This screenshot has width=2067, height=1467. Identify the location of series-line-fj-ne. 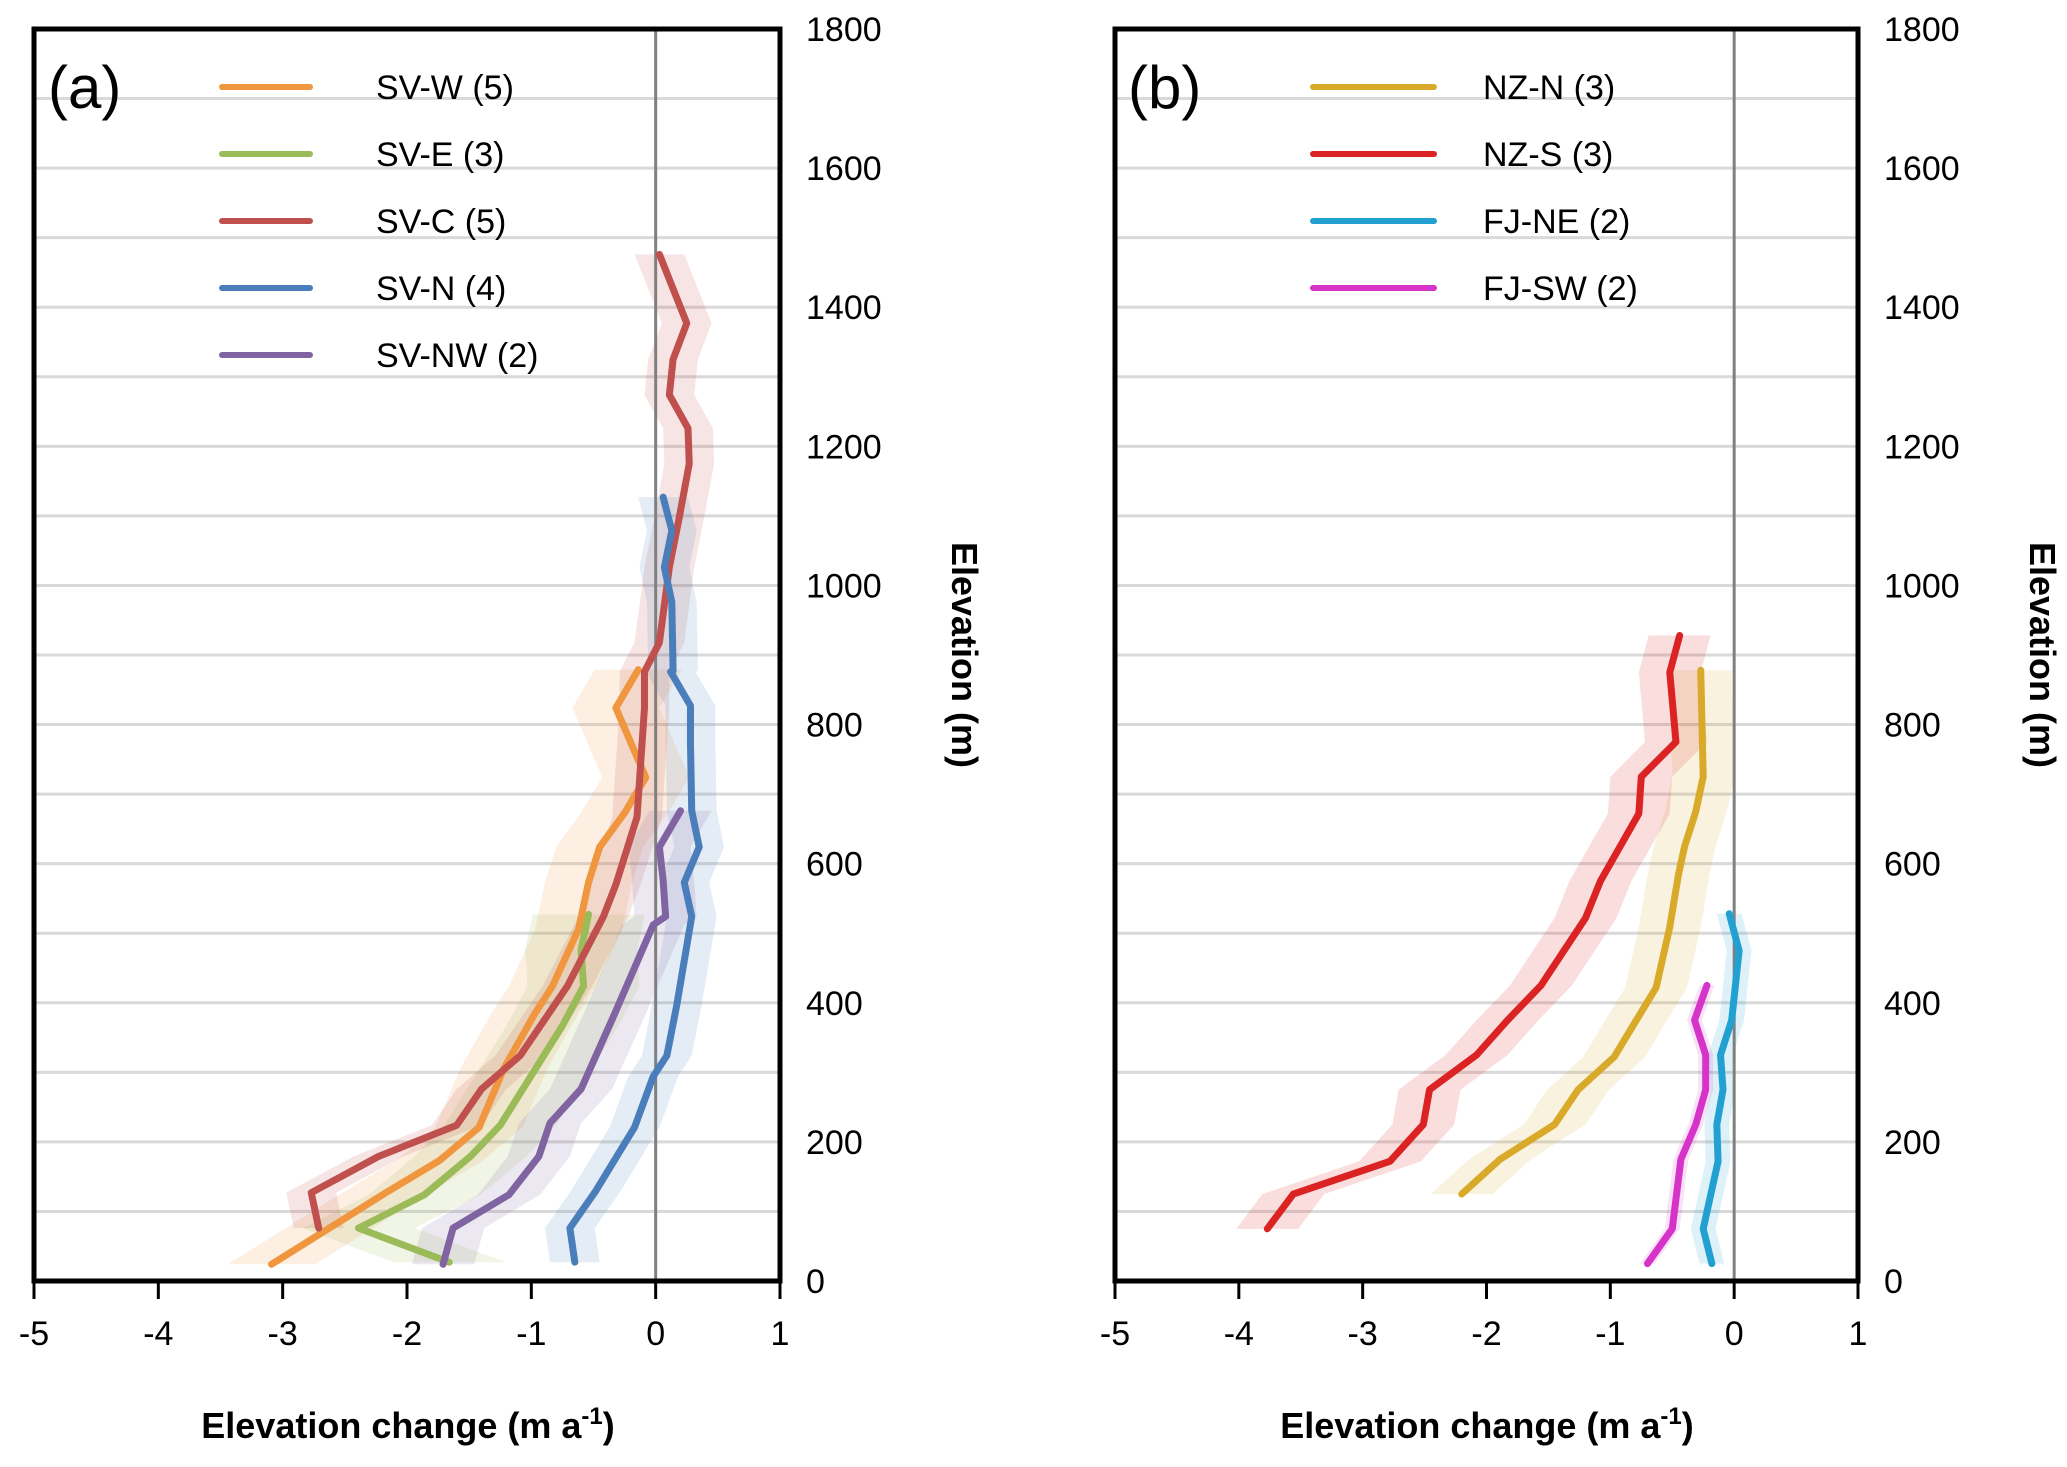
(1721, 1089).